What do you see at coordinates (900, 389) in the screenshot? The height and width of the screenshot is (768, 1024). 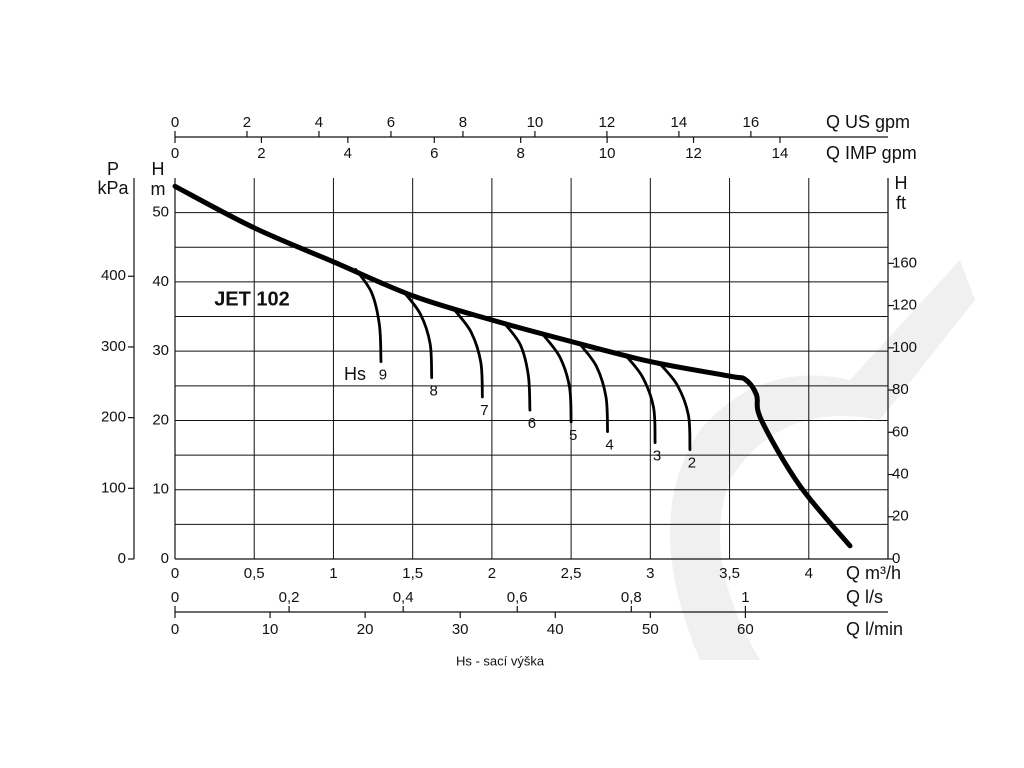 I see `y2-tick-label: 80` at bounding box center [900, 389].